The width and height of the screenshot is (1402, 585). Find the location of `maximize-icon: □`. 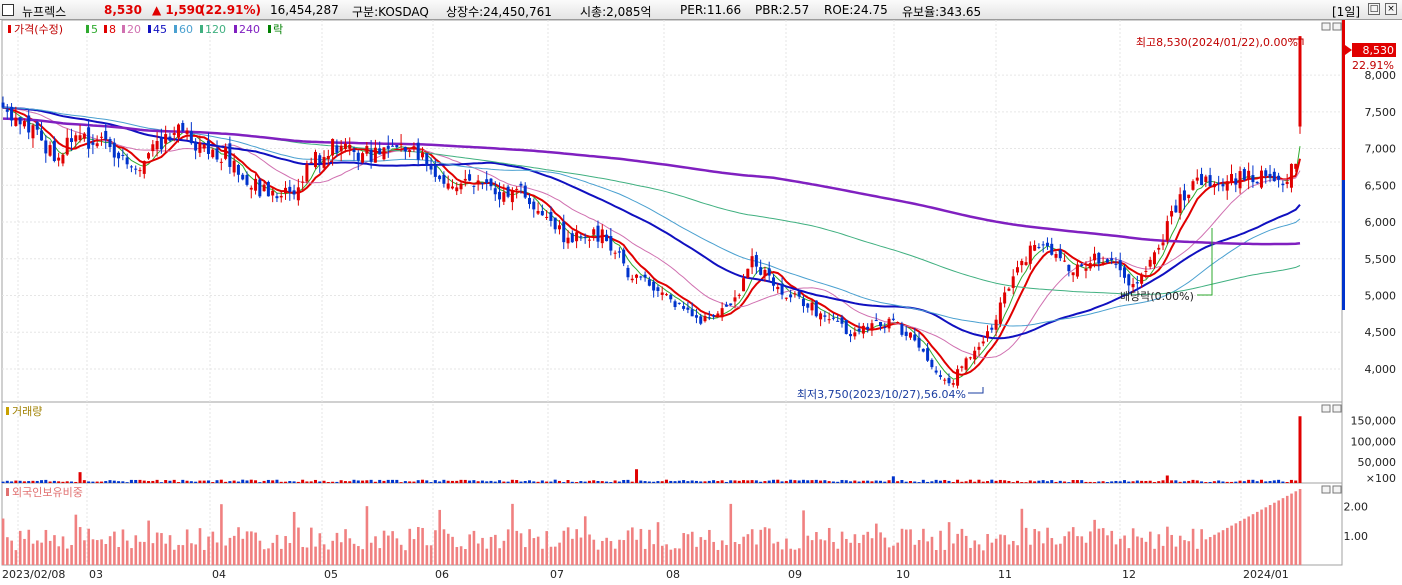

maximize-icon: □ is located at coordinates (1374, 9).